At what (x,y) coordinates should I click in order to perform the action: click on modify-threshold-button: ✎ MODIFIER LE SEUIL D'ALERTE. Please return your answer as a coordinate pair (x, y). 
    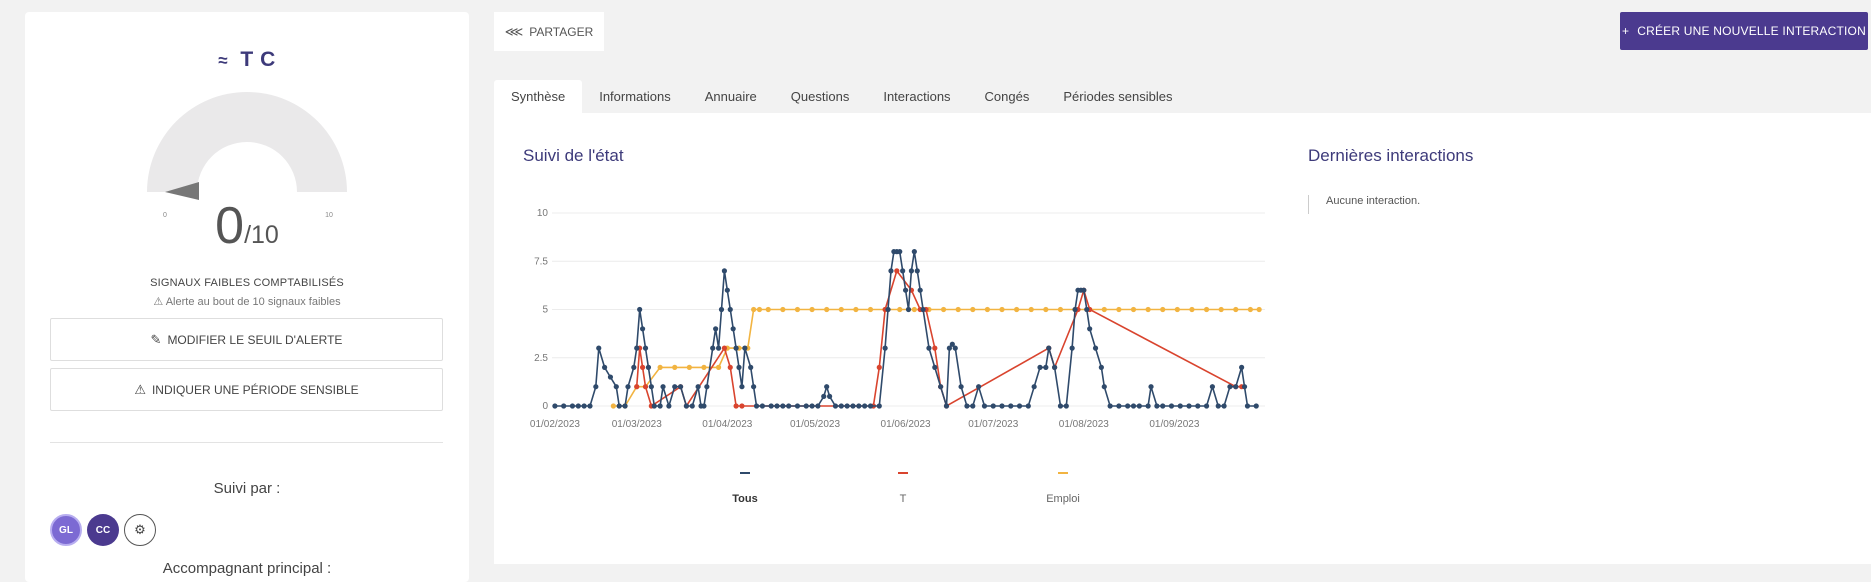
    Looking at the image, I should click on (246, 339).